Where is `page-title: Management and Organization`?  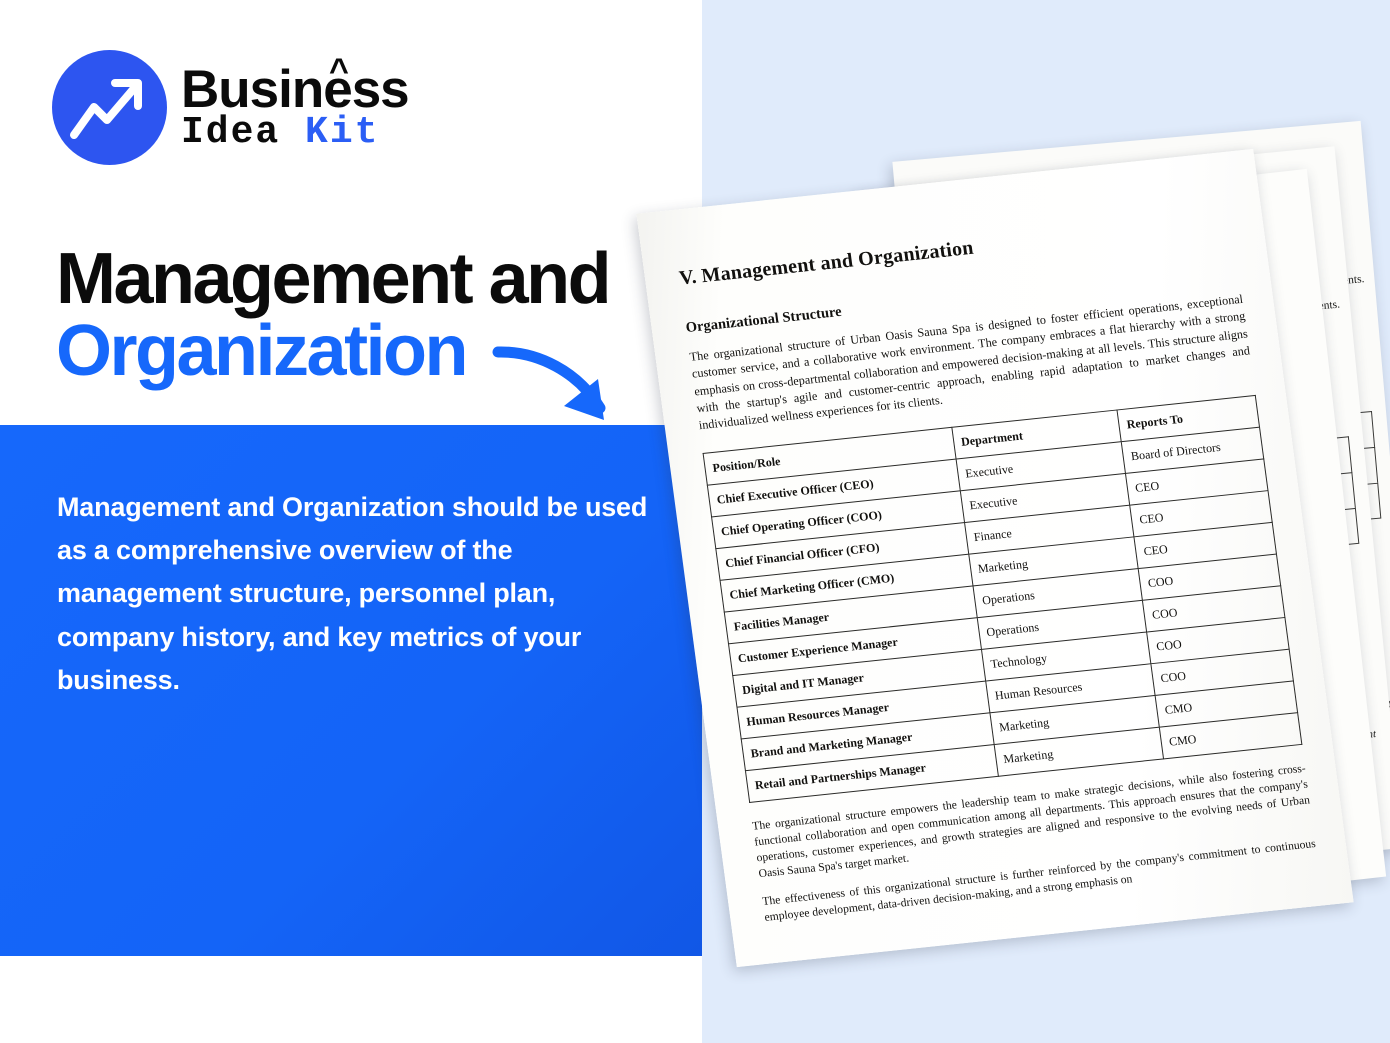
page-title: Management and Organization is located at coordinates (366, 315).